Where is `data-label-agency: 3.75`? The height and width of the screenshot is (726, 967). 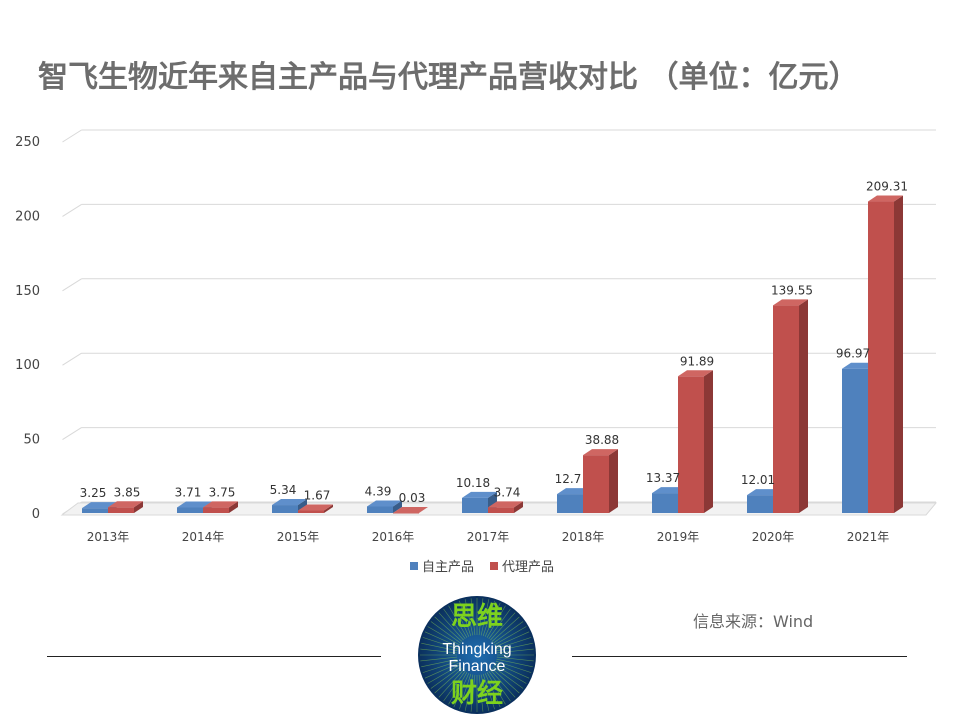 data-label-agency: 3.75 is located at coordinates (222, 492).